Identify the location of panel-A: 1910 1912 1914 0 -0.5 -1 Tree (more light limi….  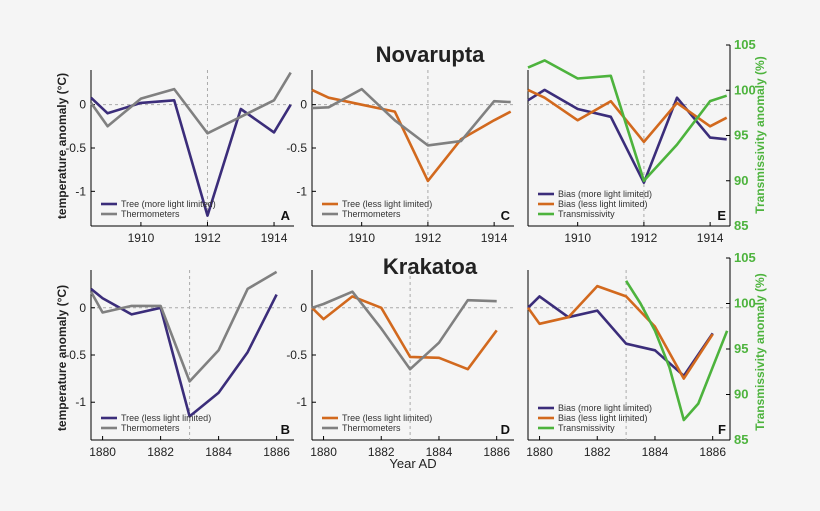
(179, 157).